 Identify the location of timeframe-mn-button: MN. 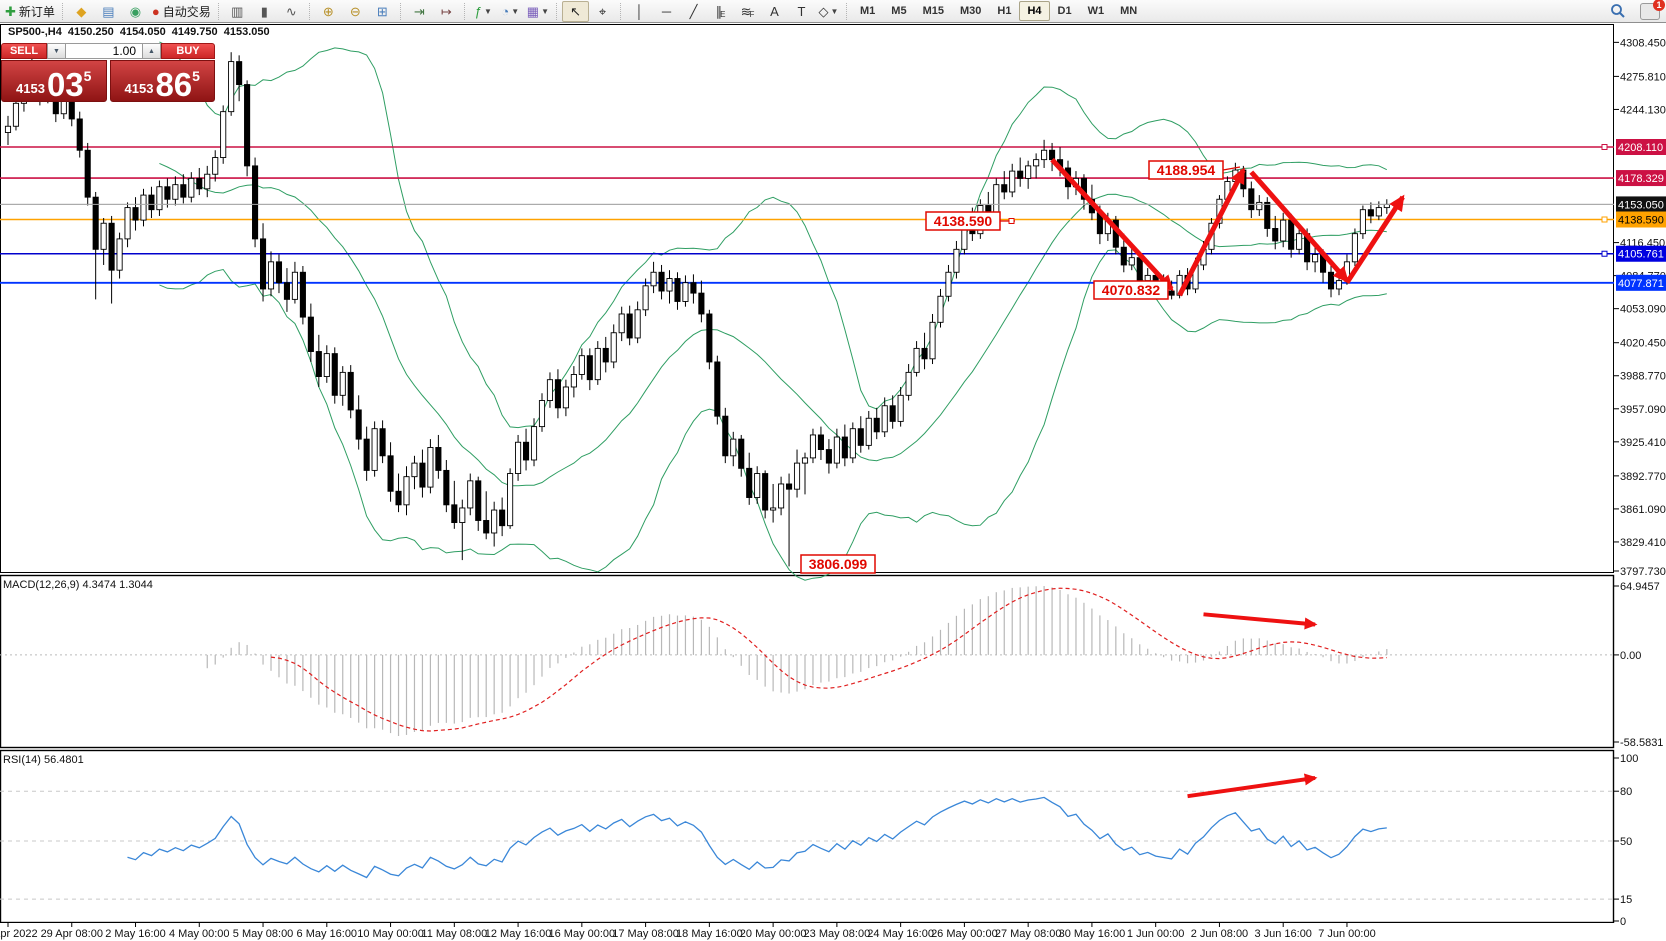
(1129, 11).